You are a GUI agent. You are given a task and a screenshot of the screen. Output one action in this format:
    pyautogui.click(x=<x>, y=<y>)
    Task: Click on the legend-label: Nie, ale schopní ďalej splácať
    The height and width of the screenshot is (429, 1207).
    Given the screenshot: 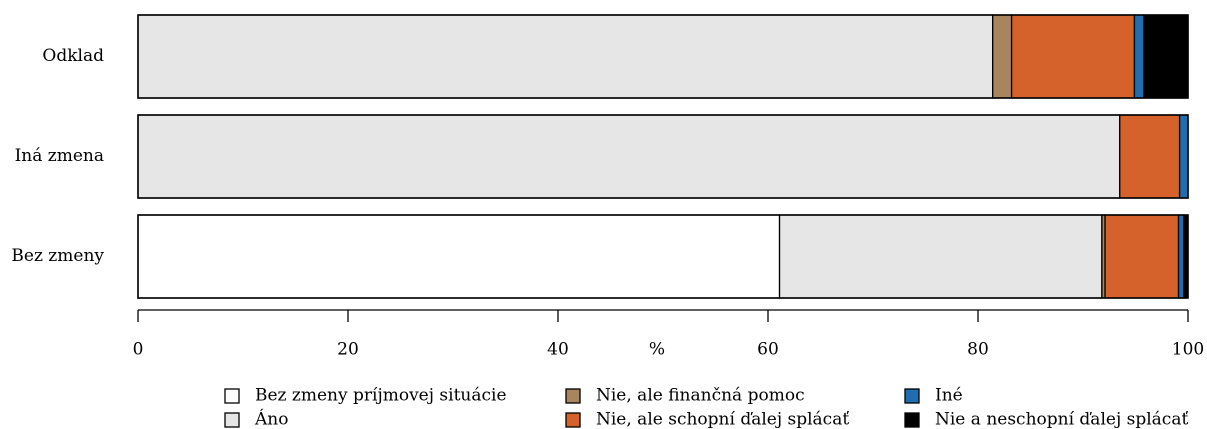 What is the action you would take?
    pyautogui.click(x=722, y=419)
    